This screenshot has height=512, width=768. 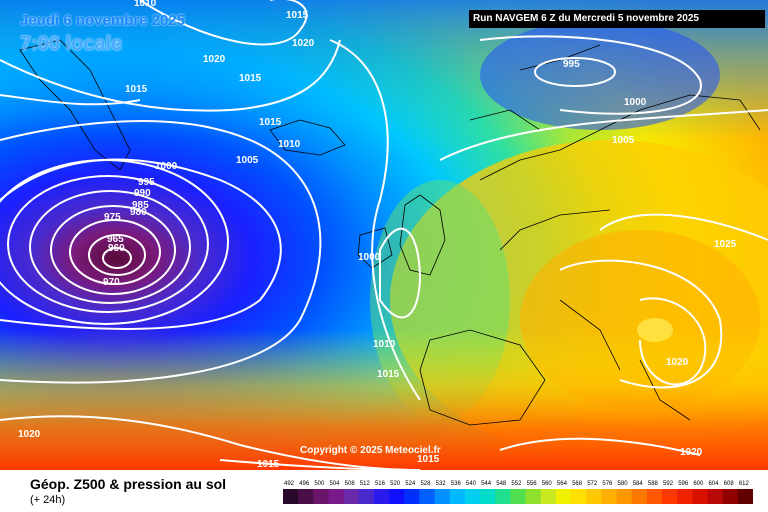 I want to click on scale-label: 516, so click(x=380, y=484).